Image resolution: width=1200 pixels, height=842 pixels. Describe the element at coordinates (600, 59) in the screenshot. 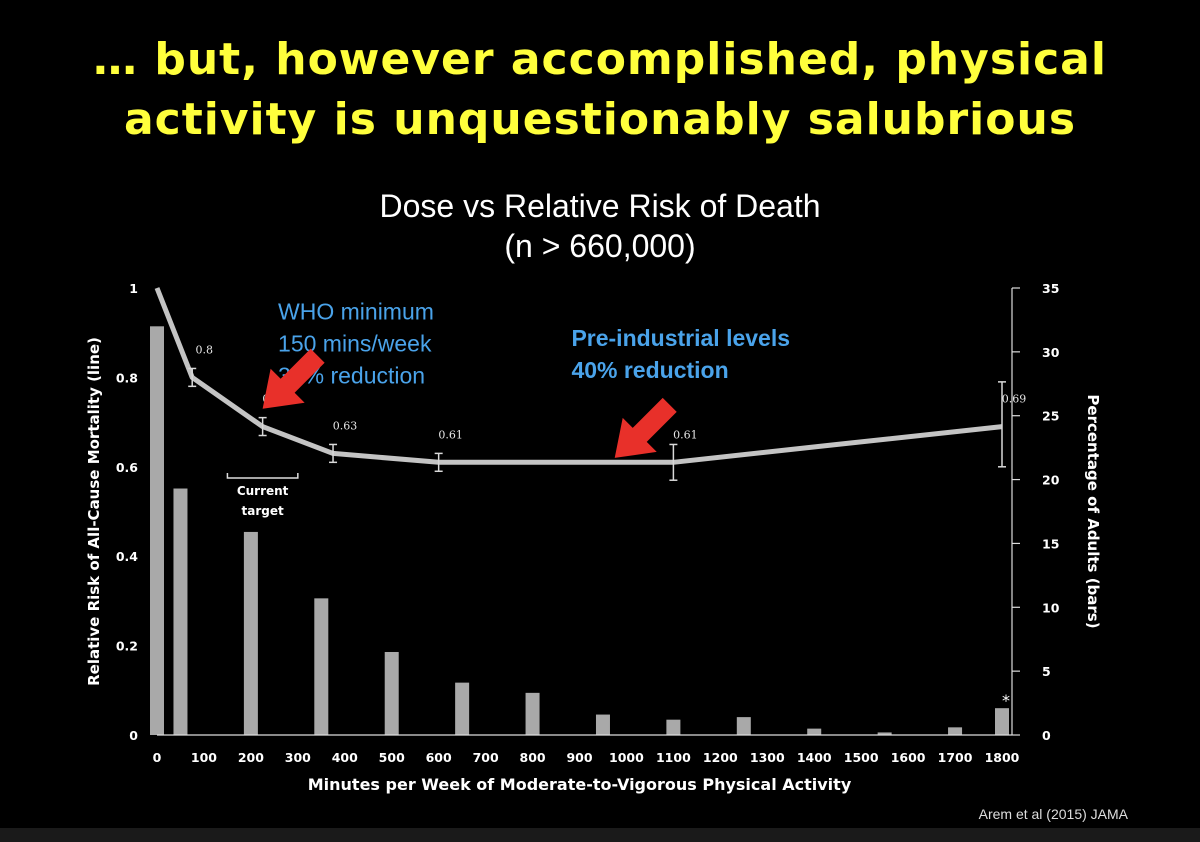

I see `headline-line-1: … but, however accomplished, physical` at that location.